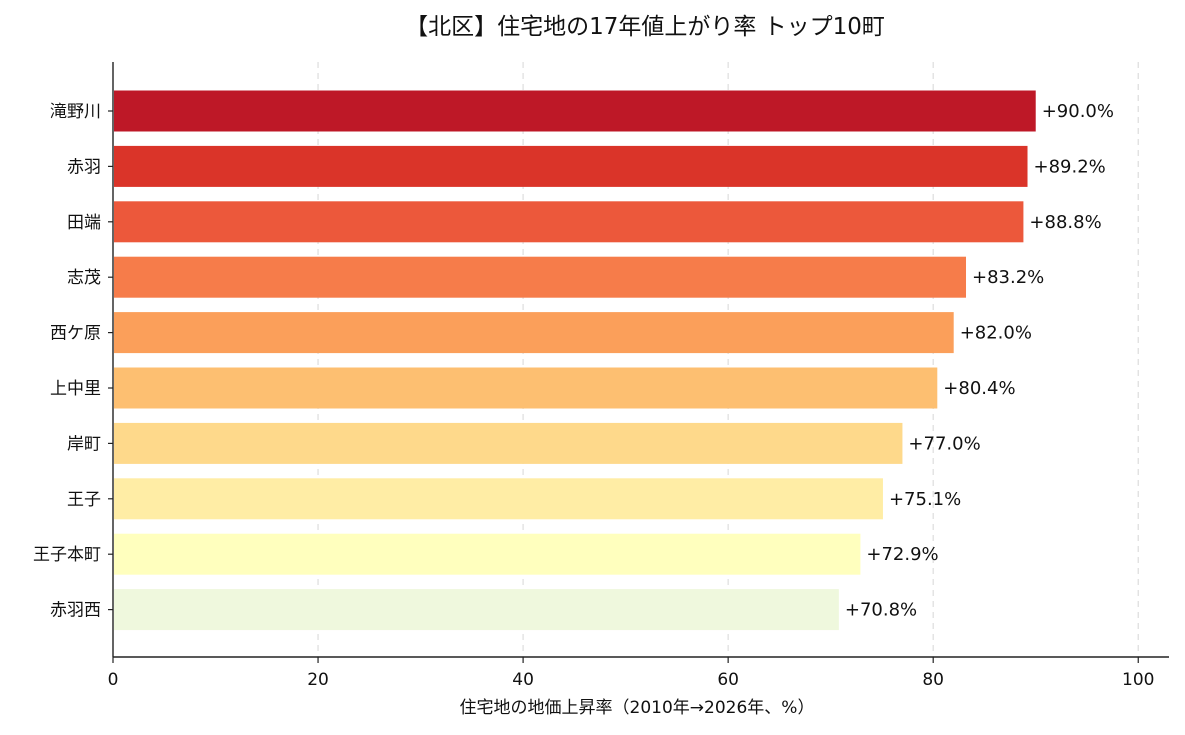  What do you see at coordinates (933, 680) in the screenshot?
I see `x-tick-label-4: 80` at bounding box center [933, 680].